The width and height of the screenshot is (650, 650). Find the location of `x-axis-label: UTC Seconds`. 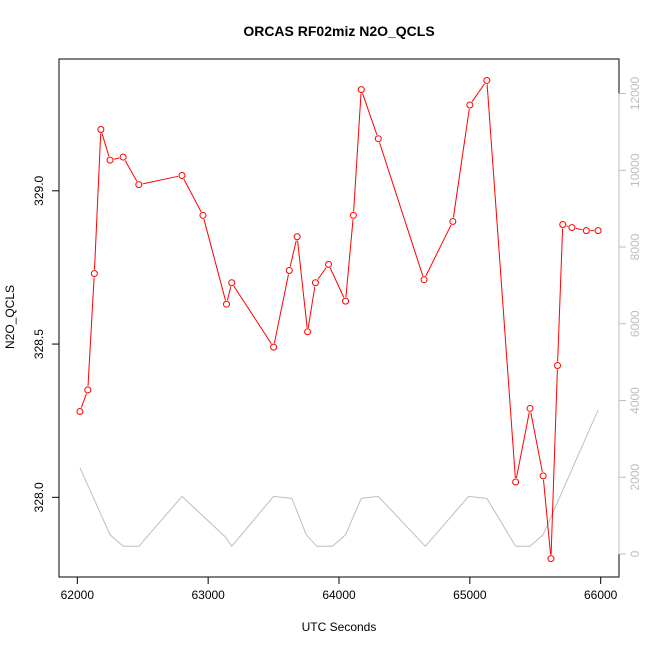

x-axis-label: UTC Seconds is located at coordinates (339, 627).